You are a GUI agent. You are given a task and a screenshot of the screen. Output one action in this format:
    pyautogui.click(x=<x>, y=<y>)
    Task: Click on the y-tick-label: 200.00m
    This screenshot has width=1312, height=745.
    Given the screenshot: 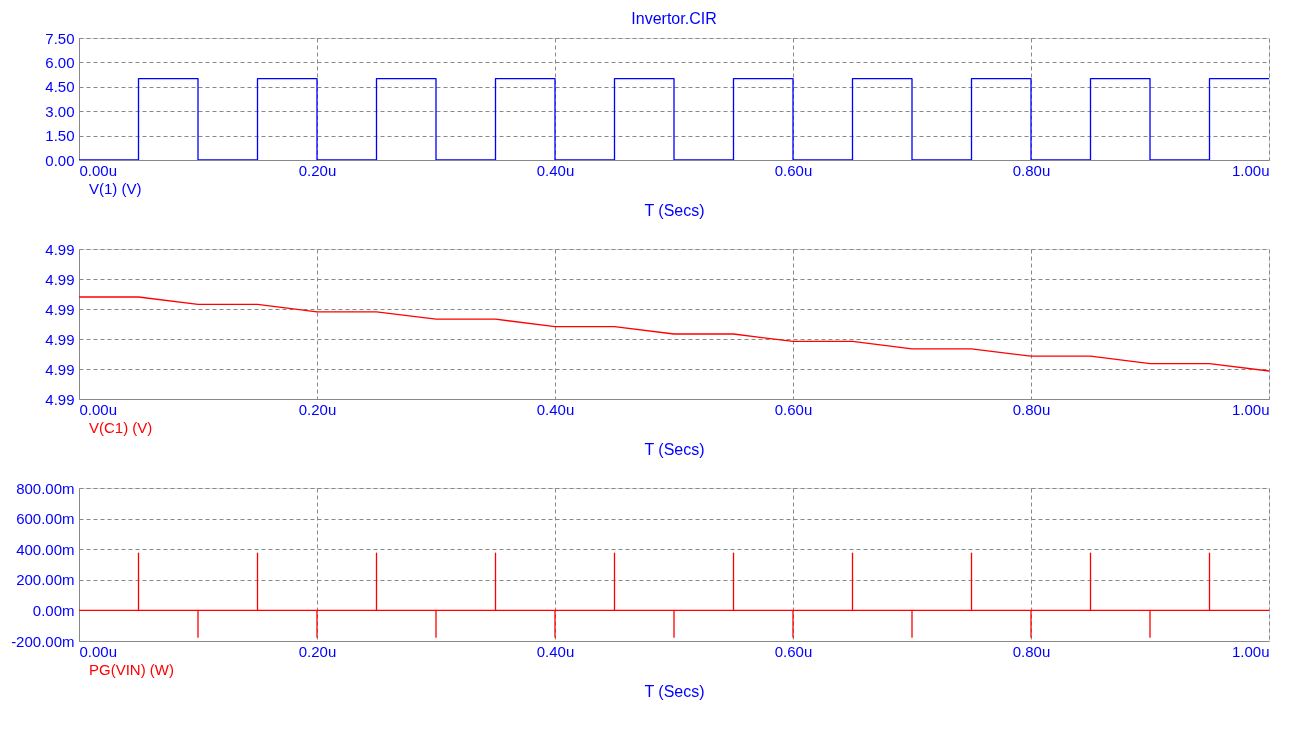 What is the action you would take?
    pyautogui.click(x=45, y=580)
    